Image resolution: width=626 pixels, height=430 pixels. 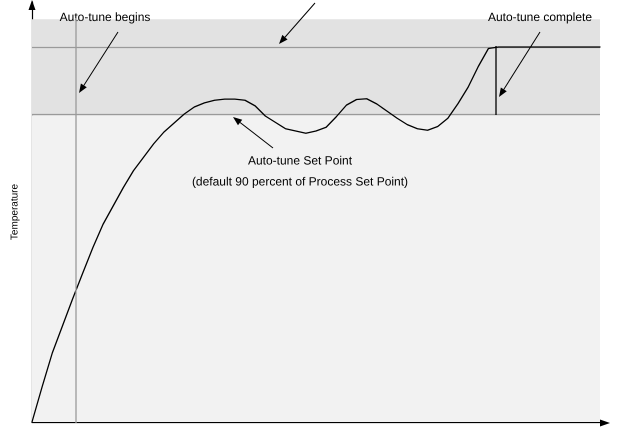 I want to click on annotation: Auto-tune Set Point (default 90 percent of Process Set Point), so click(x=300, y=171).